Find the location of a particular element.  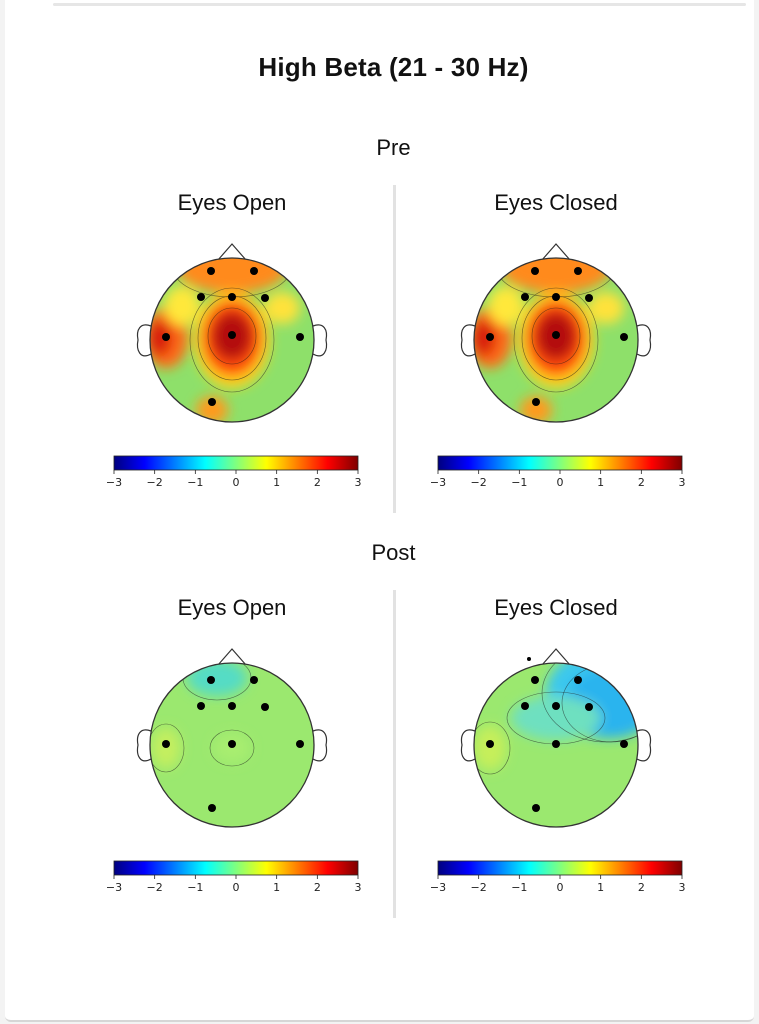

topomap-post-eyes-closed: −3 −2 −1 0 1 2 3 is located at coordinates (558, 771).